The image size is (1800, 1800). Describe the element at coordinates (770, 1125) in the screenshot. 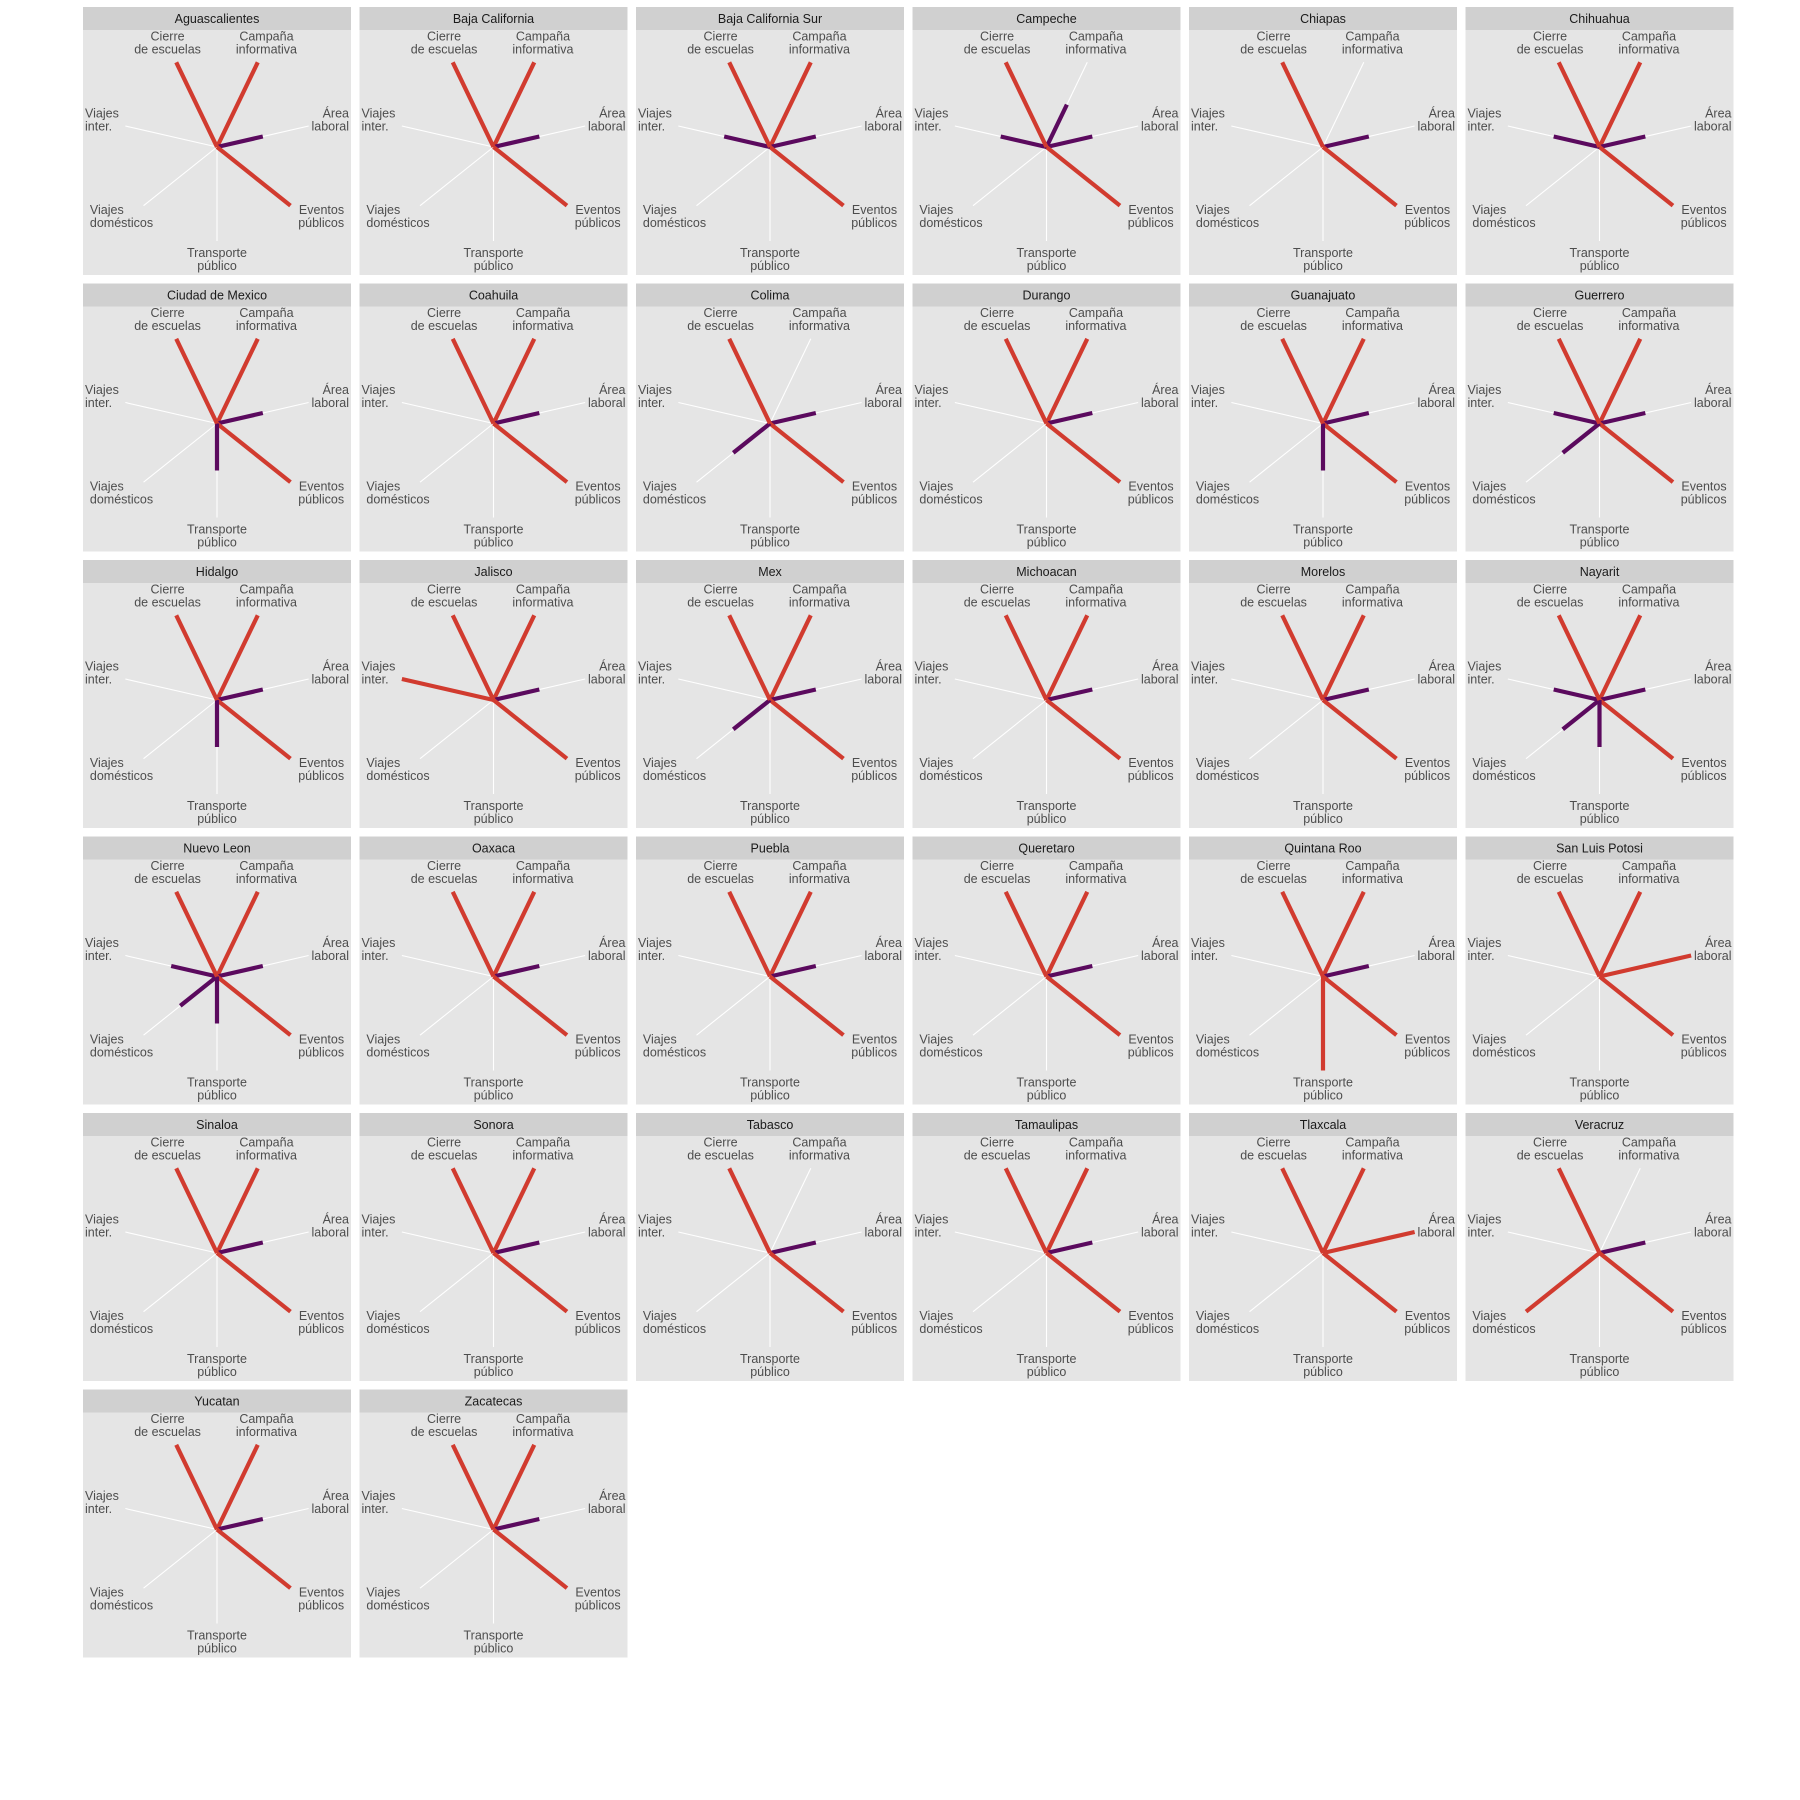

I see `facet-title: Tabasco` at that location.